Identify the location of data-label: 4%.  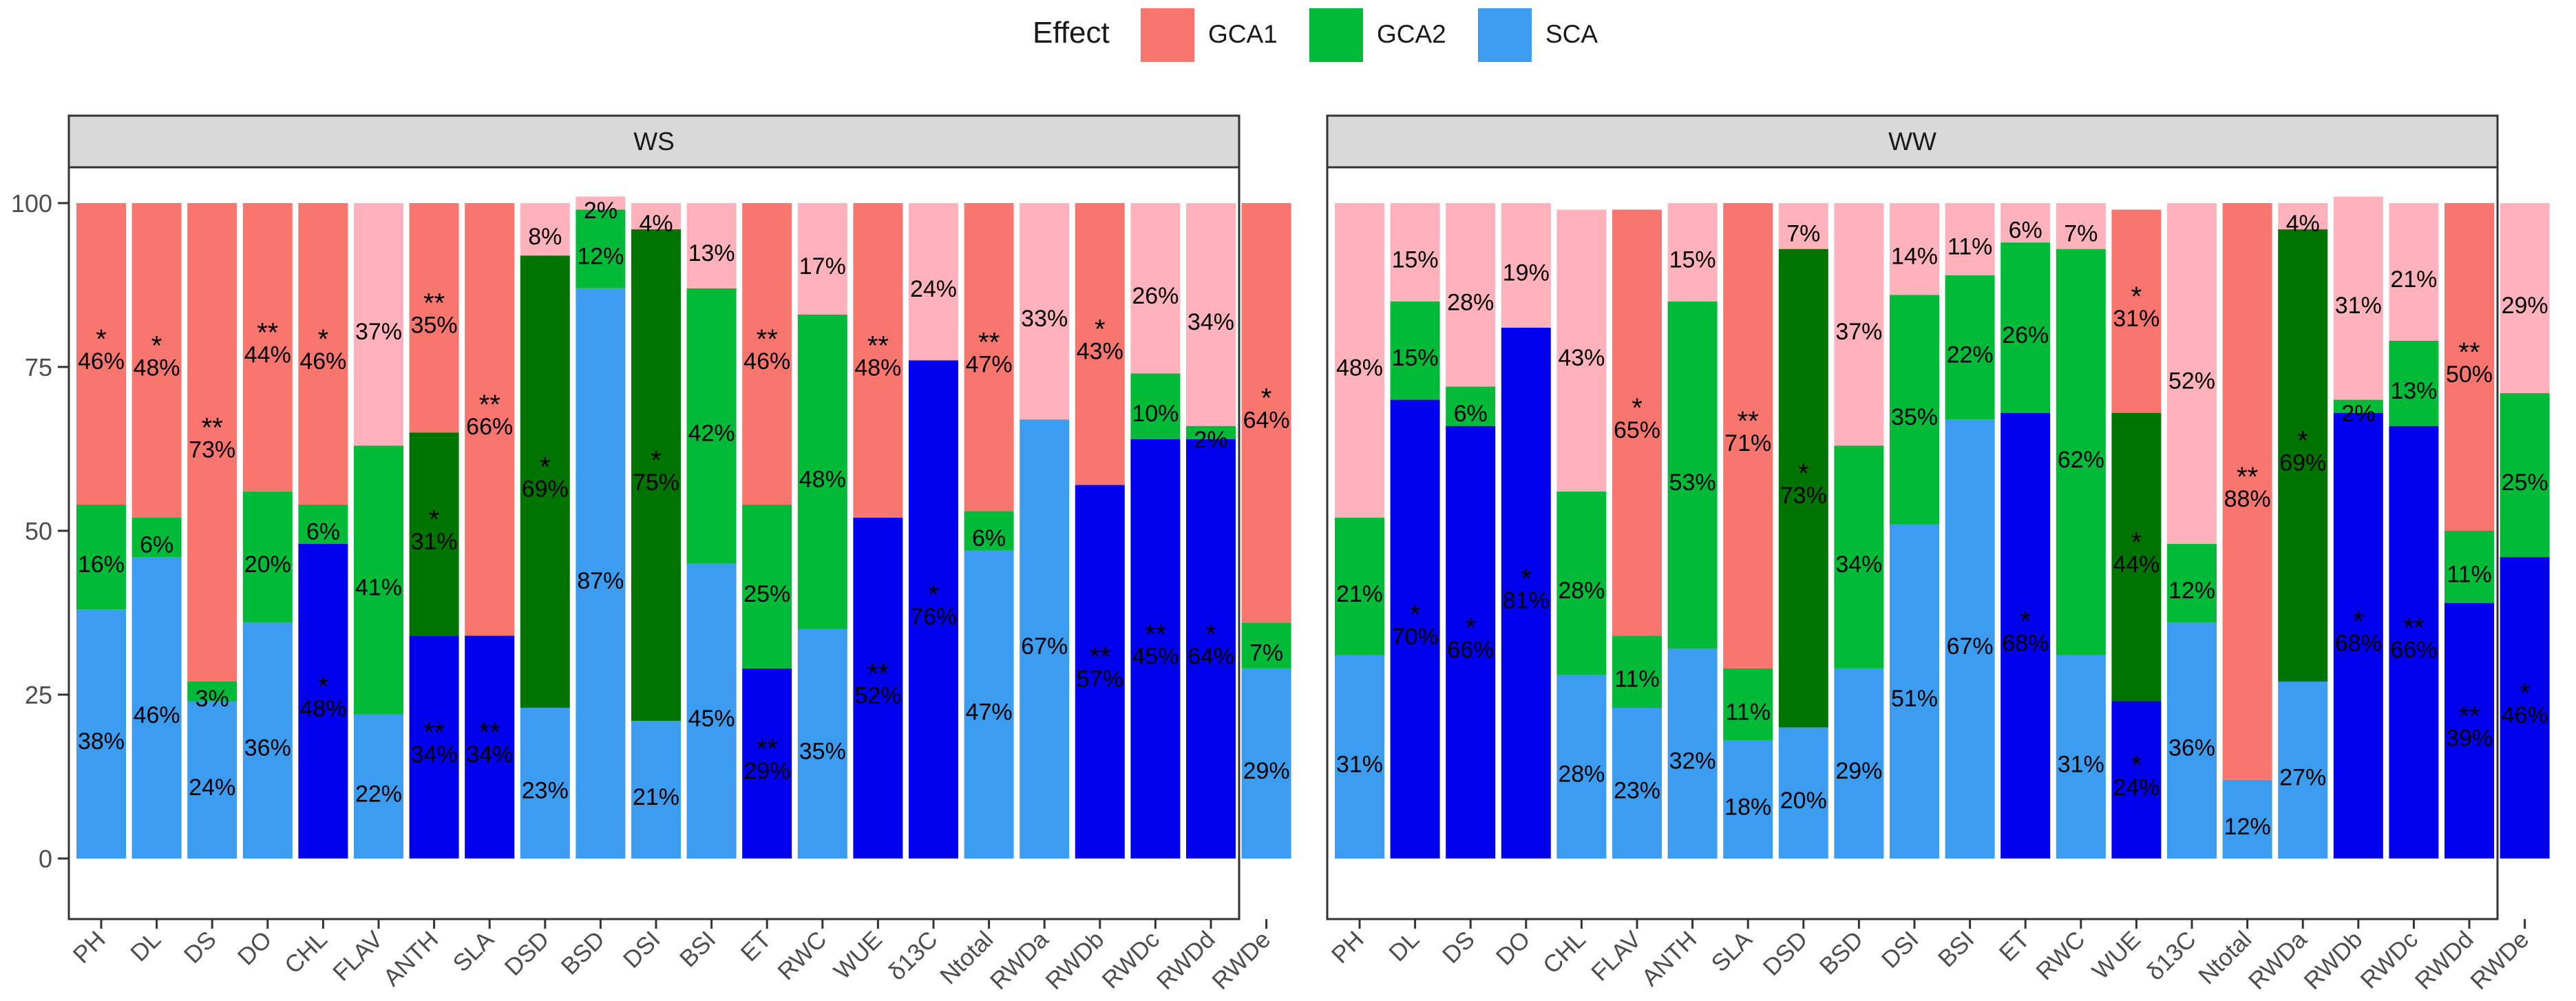
(656, 224).